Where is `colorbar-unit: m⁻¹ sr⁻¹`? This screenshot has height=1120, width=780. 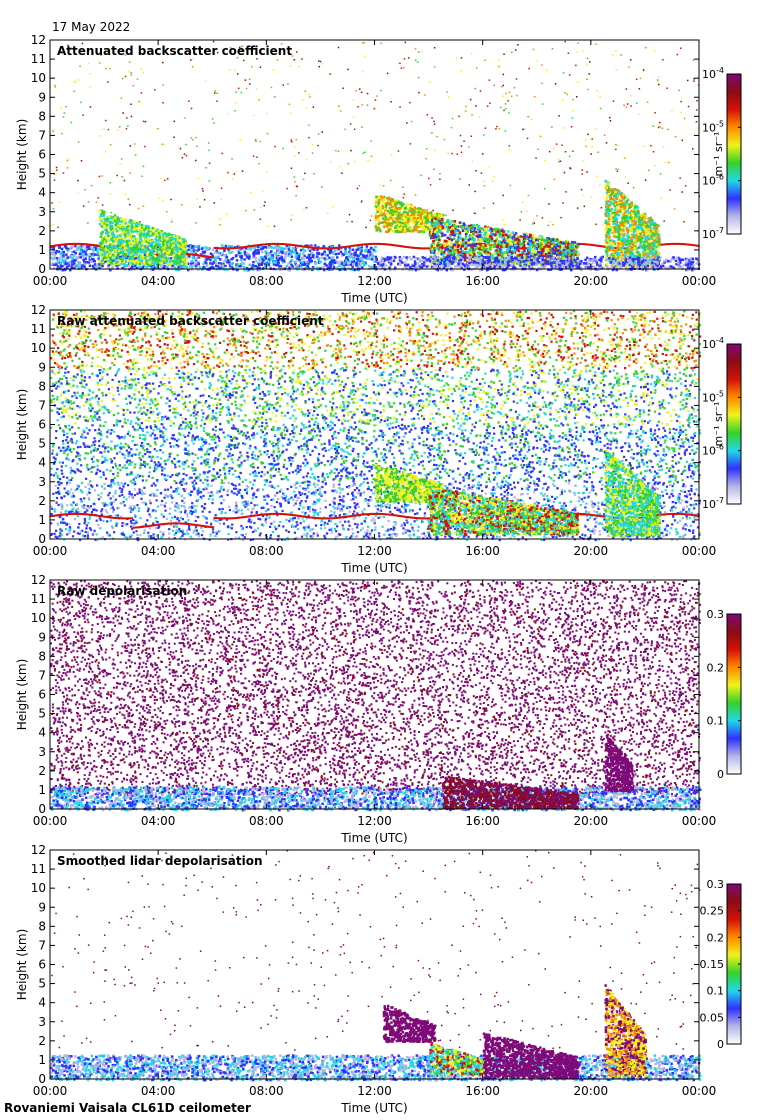 colorbar-unit: m⁻¹ sr⁻¹ is located at coordinates (718, 424).